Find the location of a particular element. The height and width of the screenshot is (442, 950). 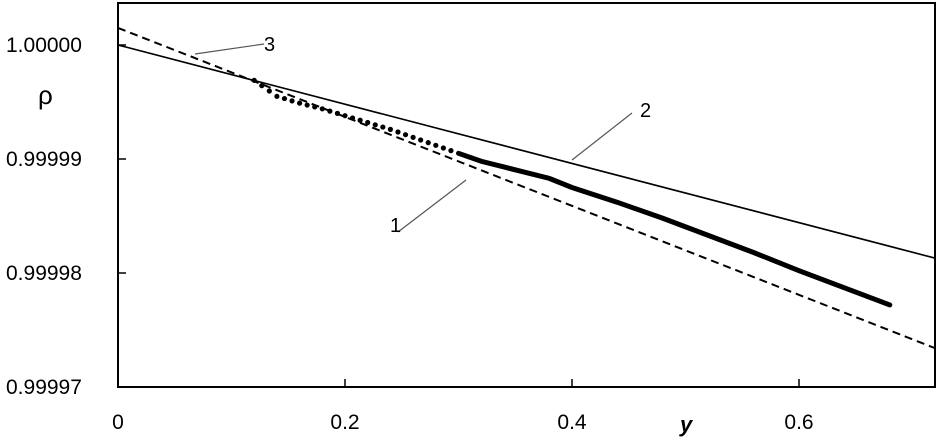

x-tick-label: 0 is located at coordinates (118, 422).